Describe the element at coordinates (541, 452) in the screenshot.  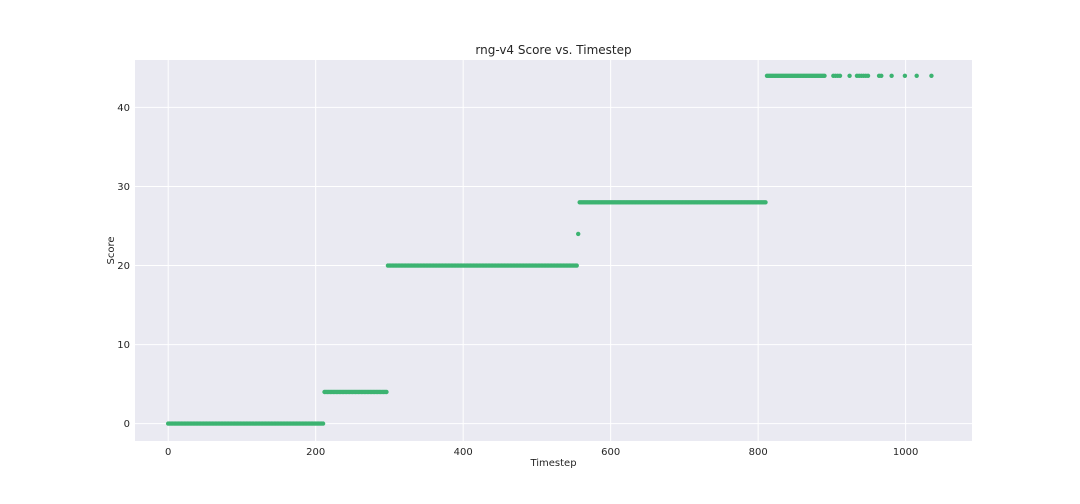
I see `x-axis-ticks: 0 200 400 600 800 1000` at that location.